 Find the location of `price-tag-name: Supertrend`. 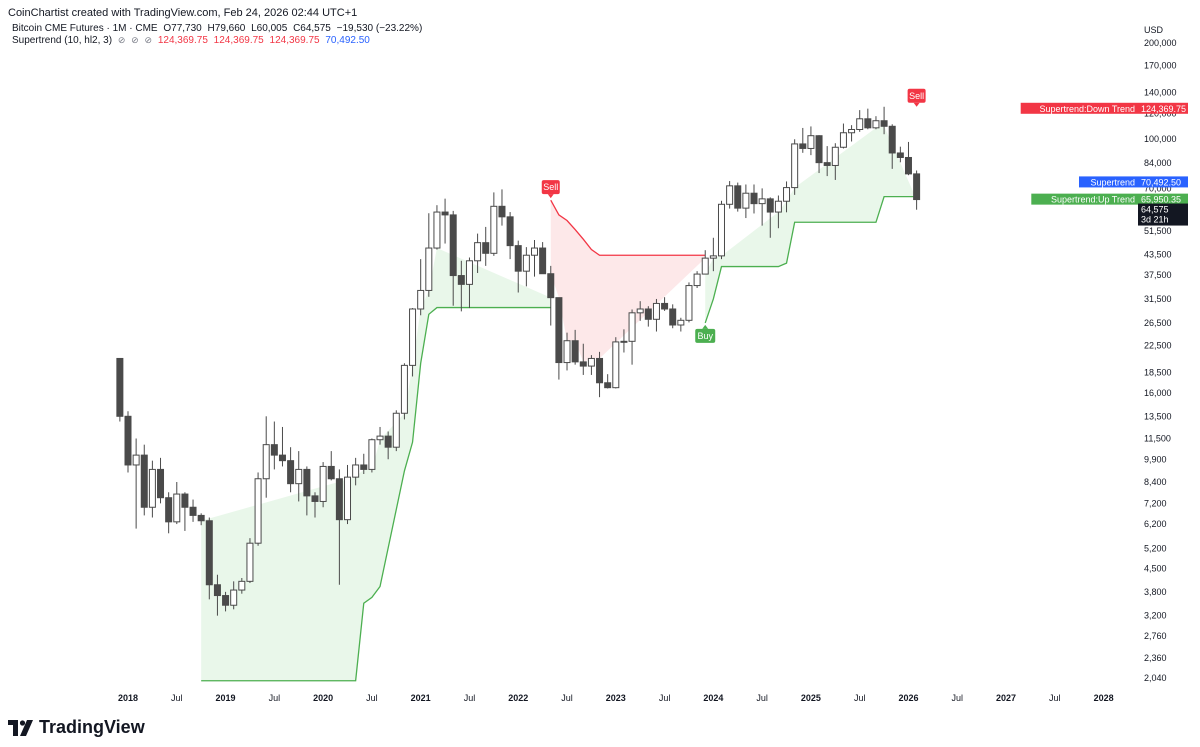

price-tag-name: Supertrend is located at coordinates (1112, 182).